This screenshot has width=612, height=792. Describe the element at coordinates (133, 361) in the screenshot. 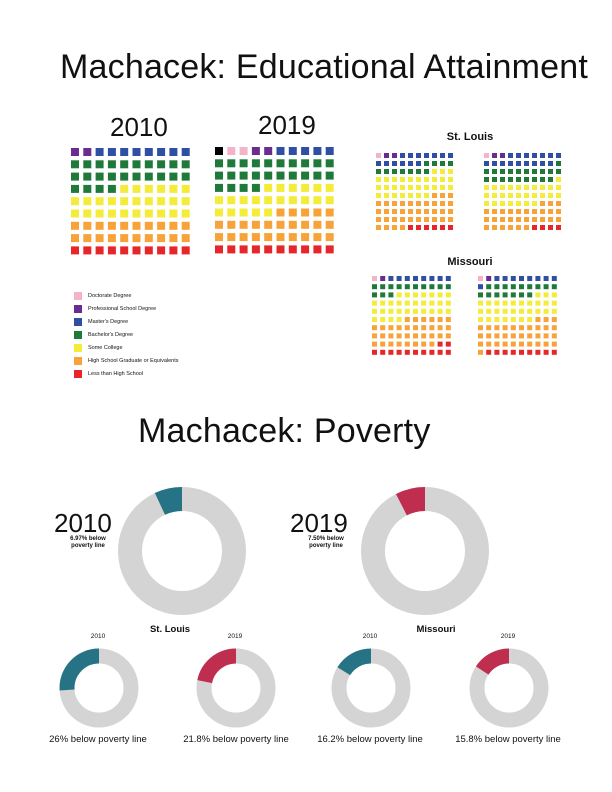

I see `legend-label: High School Graduate or Equivalents` at that location.